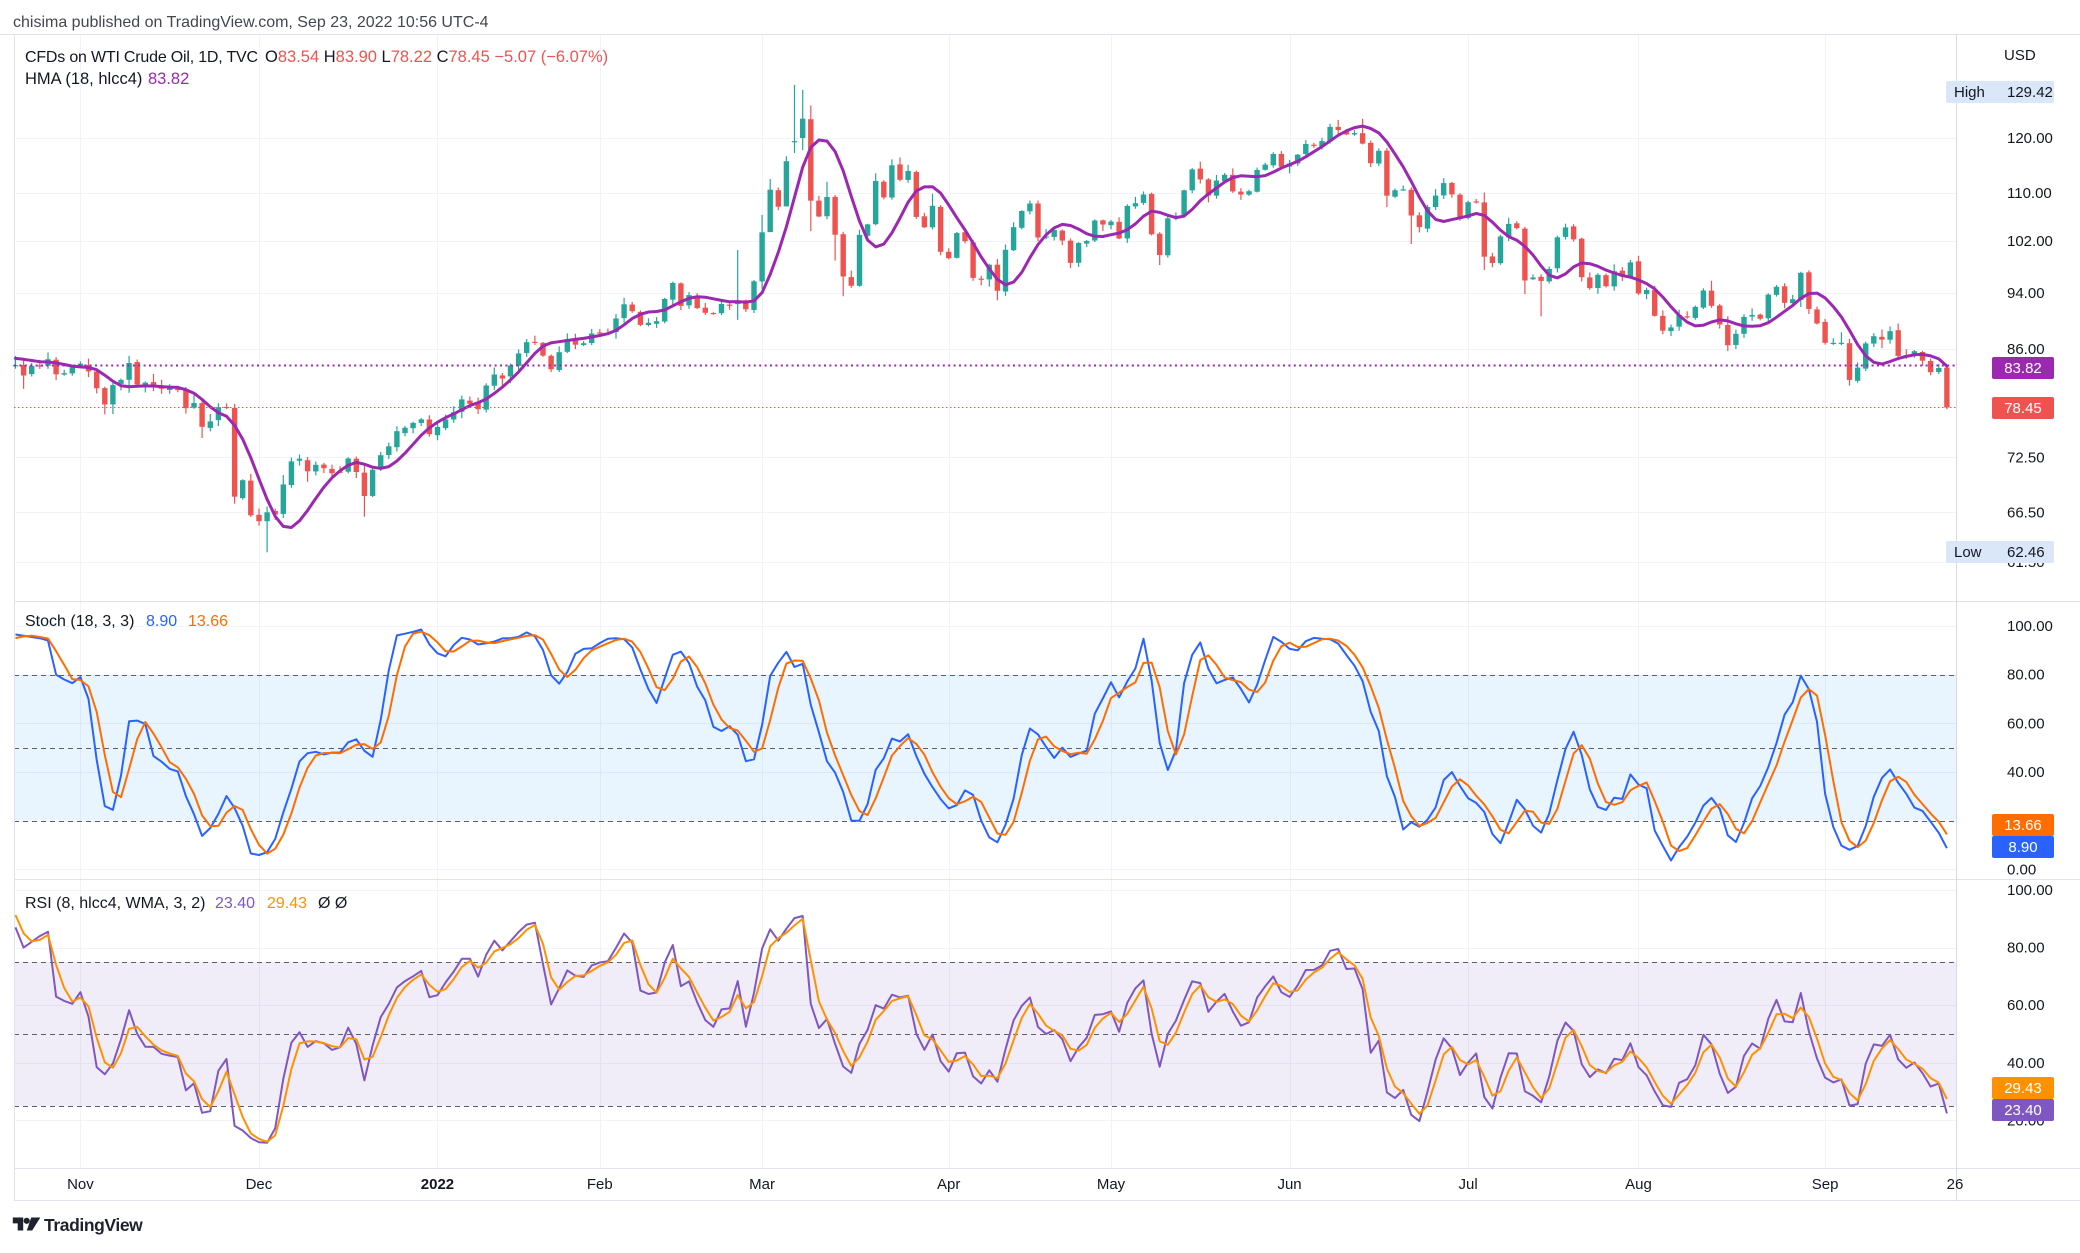 Image resolution: width=2080 pixels, height=1253 pixels. I want to click on svg-text: Ø Ø, so click(332, 903).